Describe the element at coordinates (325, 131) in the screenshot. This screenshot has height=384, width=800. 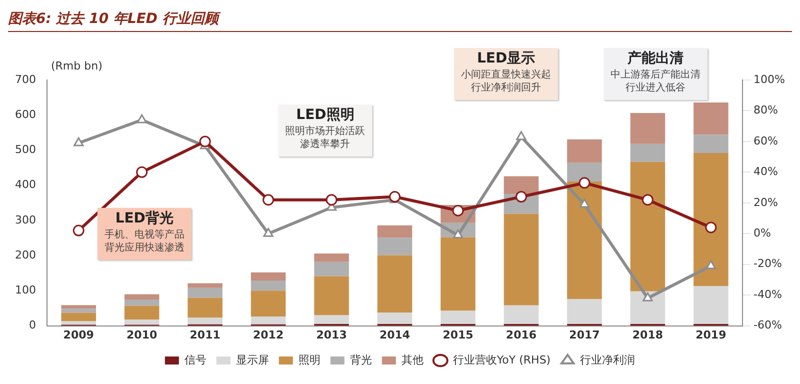
I see `annotation: 照明市场开始活跃` at that location.